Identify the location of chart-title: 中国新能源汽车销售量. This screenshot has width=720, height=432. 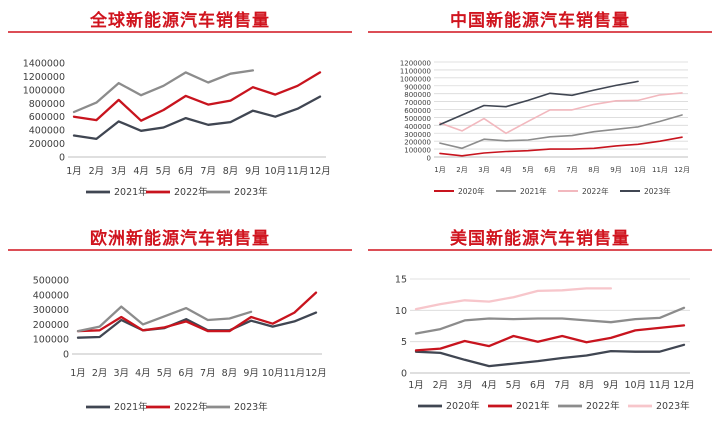
(540, 21).